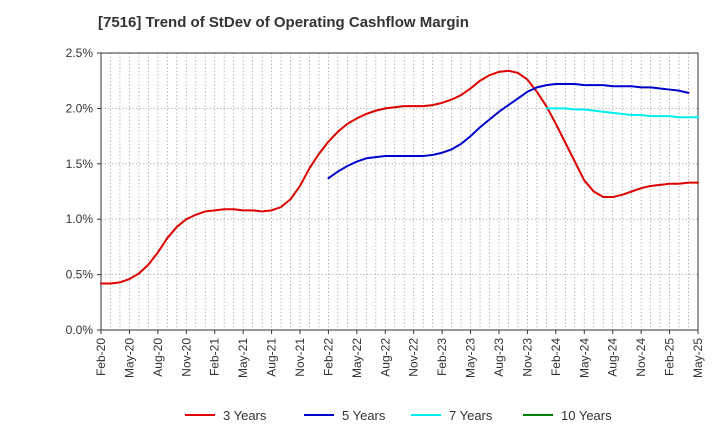 Image resolution: width=720 pixels, height=440 pixels. What do you see at coordinates (80, 275) in the screenshot?
I see `y-tick-label: 0.5%` at bounding box center [80, 275].